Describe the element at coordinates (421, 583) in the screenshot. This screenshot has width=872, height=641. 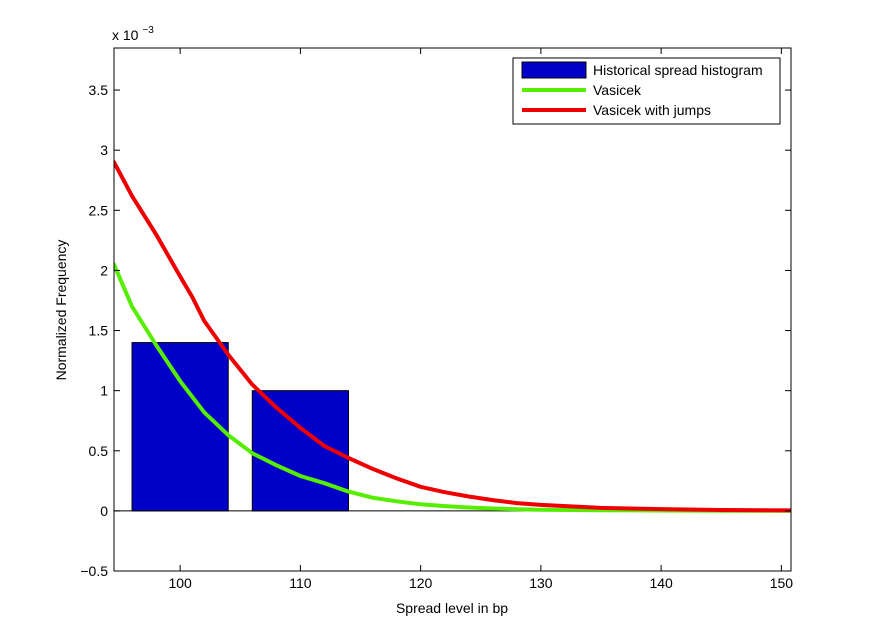
I see `x-tick-label: 120` at that location.